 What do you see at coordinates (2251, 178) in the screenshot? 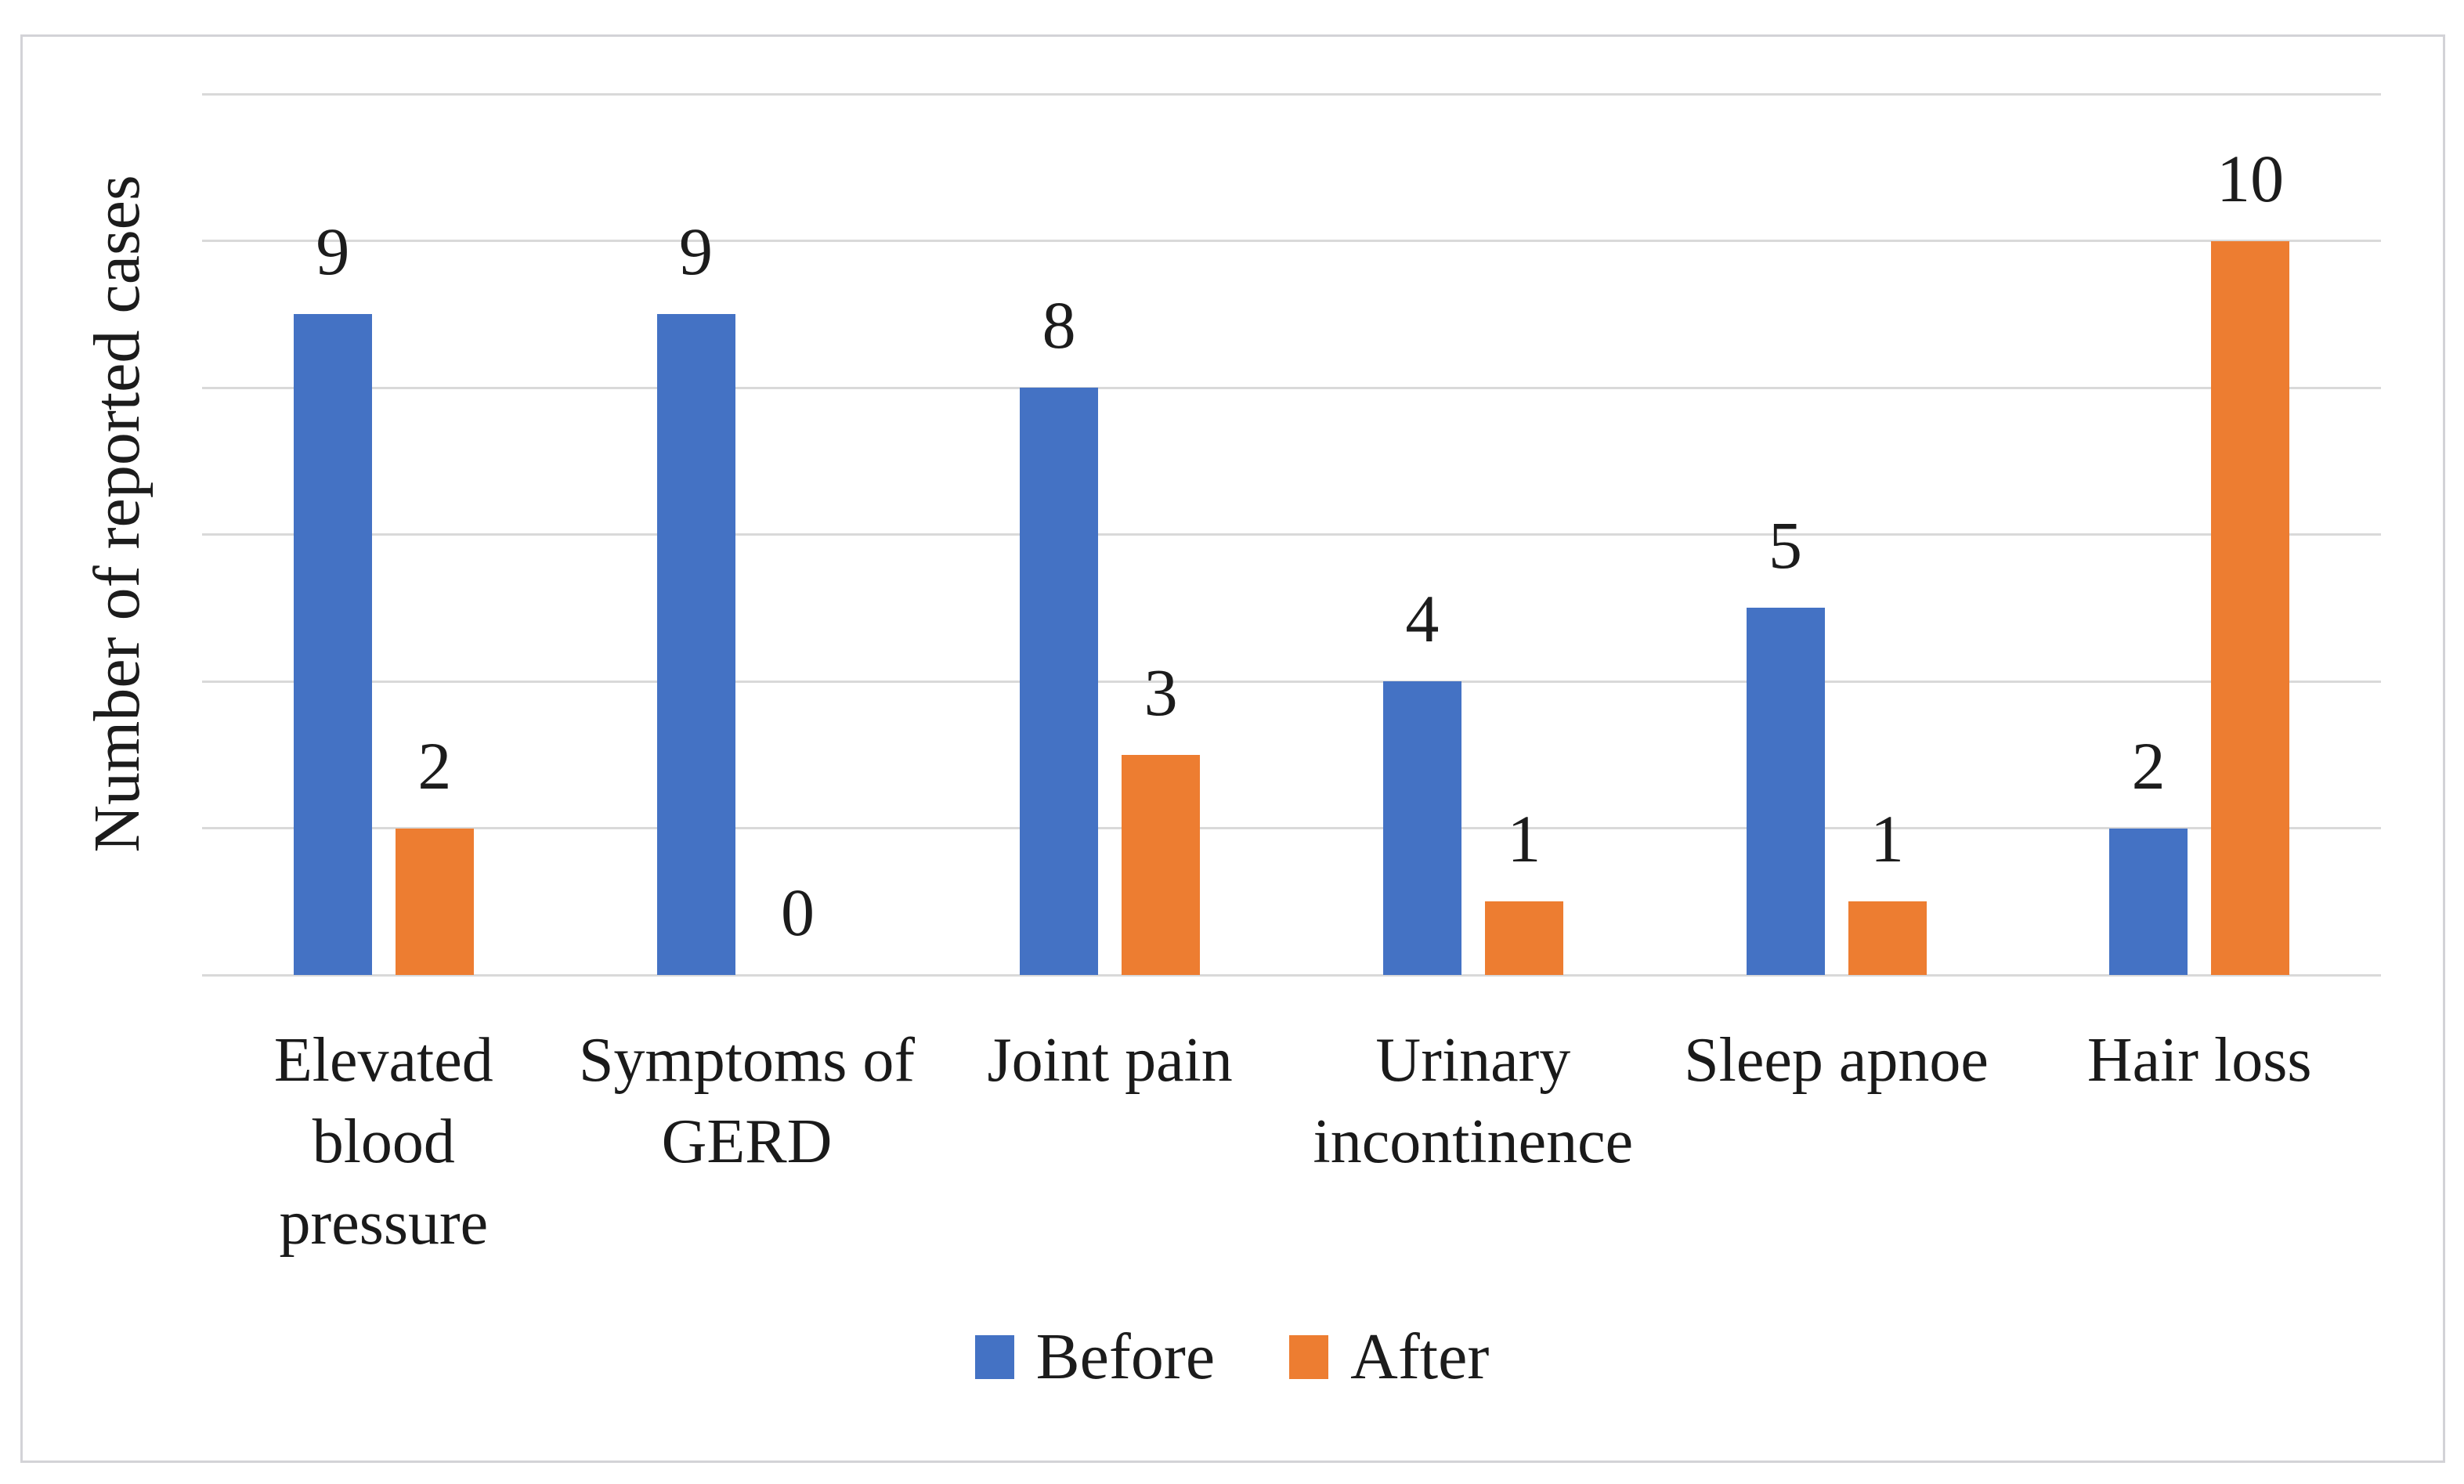
I see `value-label-after-6: 10` at bounding box center [2251, 178].